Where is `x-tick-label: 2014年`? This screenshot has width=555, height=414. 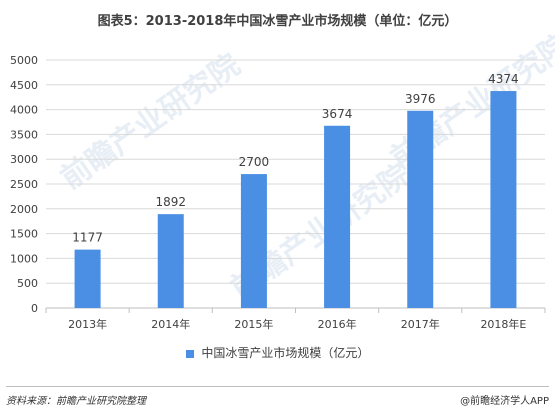
x-tick-label: 2014年 is located at coordinates (170, 324).